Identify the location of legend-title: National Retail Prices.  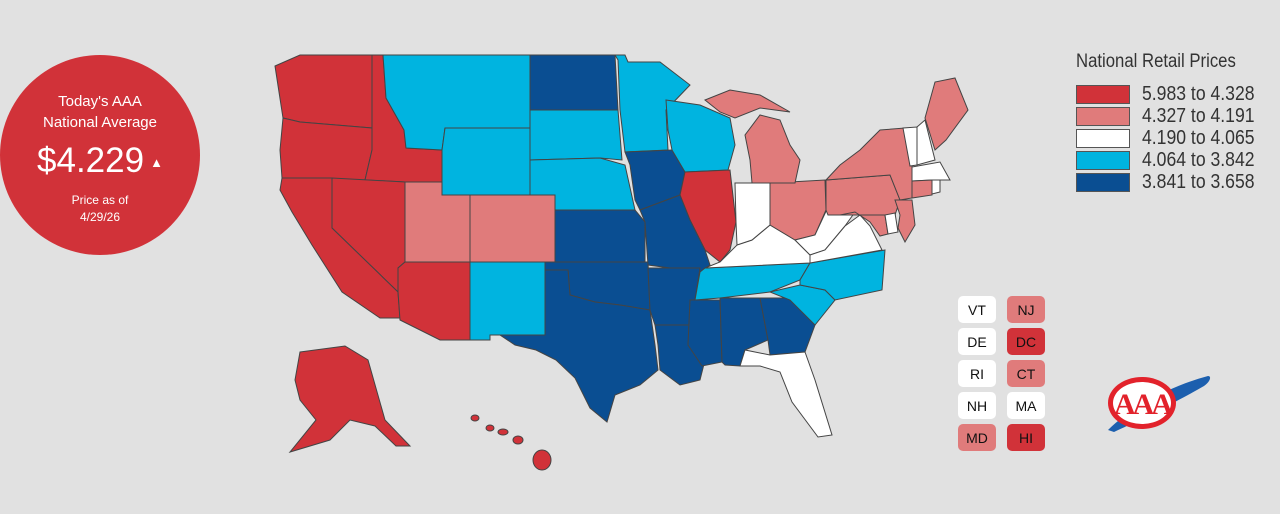
(1156, 61).